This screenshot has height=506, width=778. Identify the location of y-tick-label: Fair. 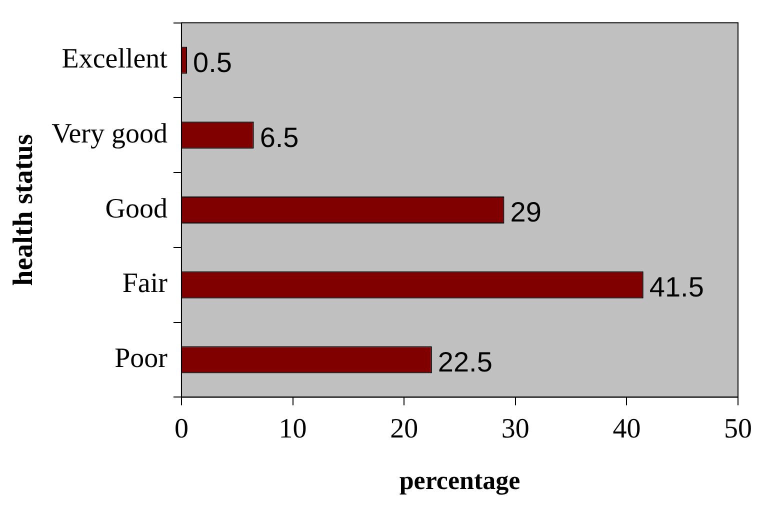
(145, 284).